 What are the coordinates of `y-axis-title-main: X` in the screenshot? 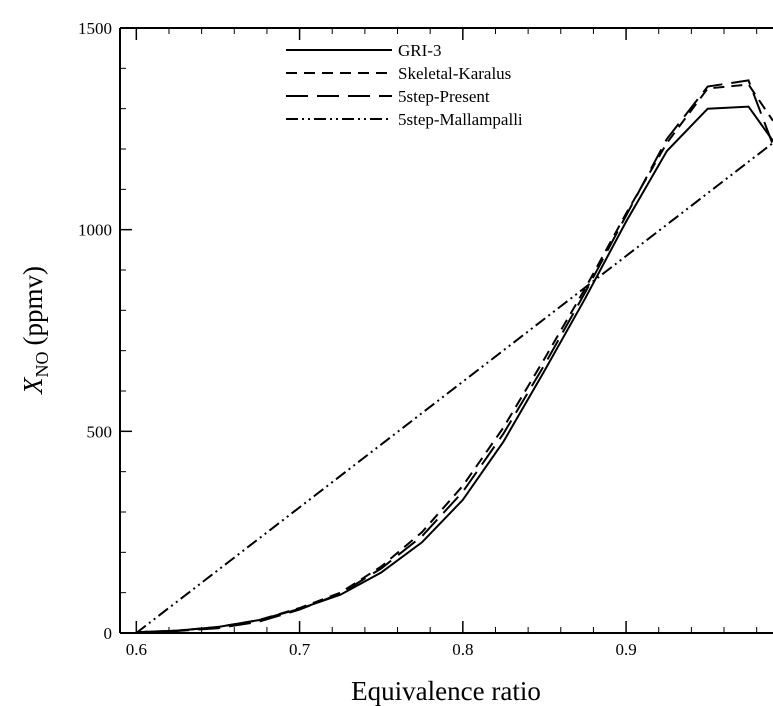 It's located at (33, 385).